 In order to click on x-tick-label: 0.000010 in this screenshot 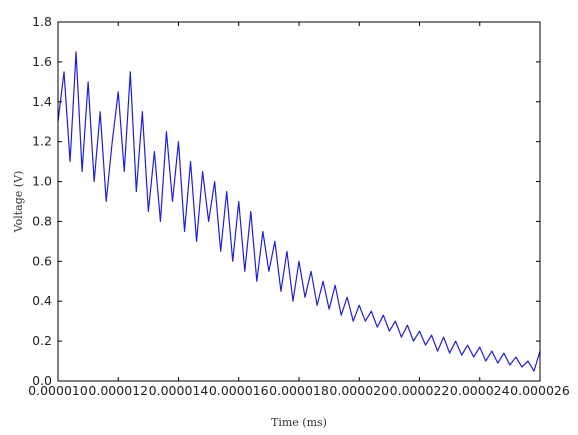, I will do `click(58, 390)`.